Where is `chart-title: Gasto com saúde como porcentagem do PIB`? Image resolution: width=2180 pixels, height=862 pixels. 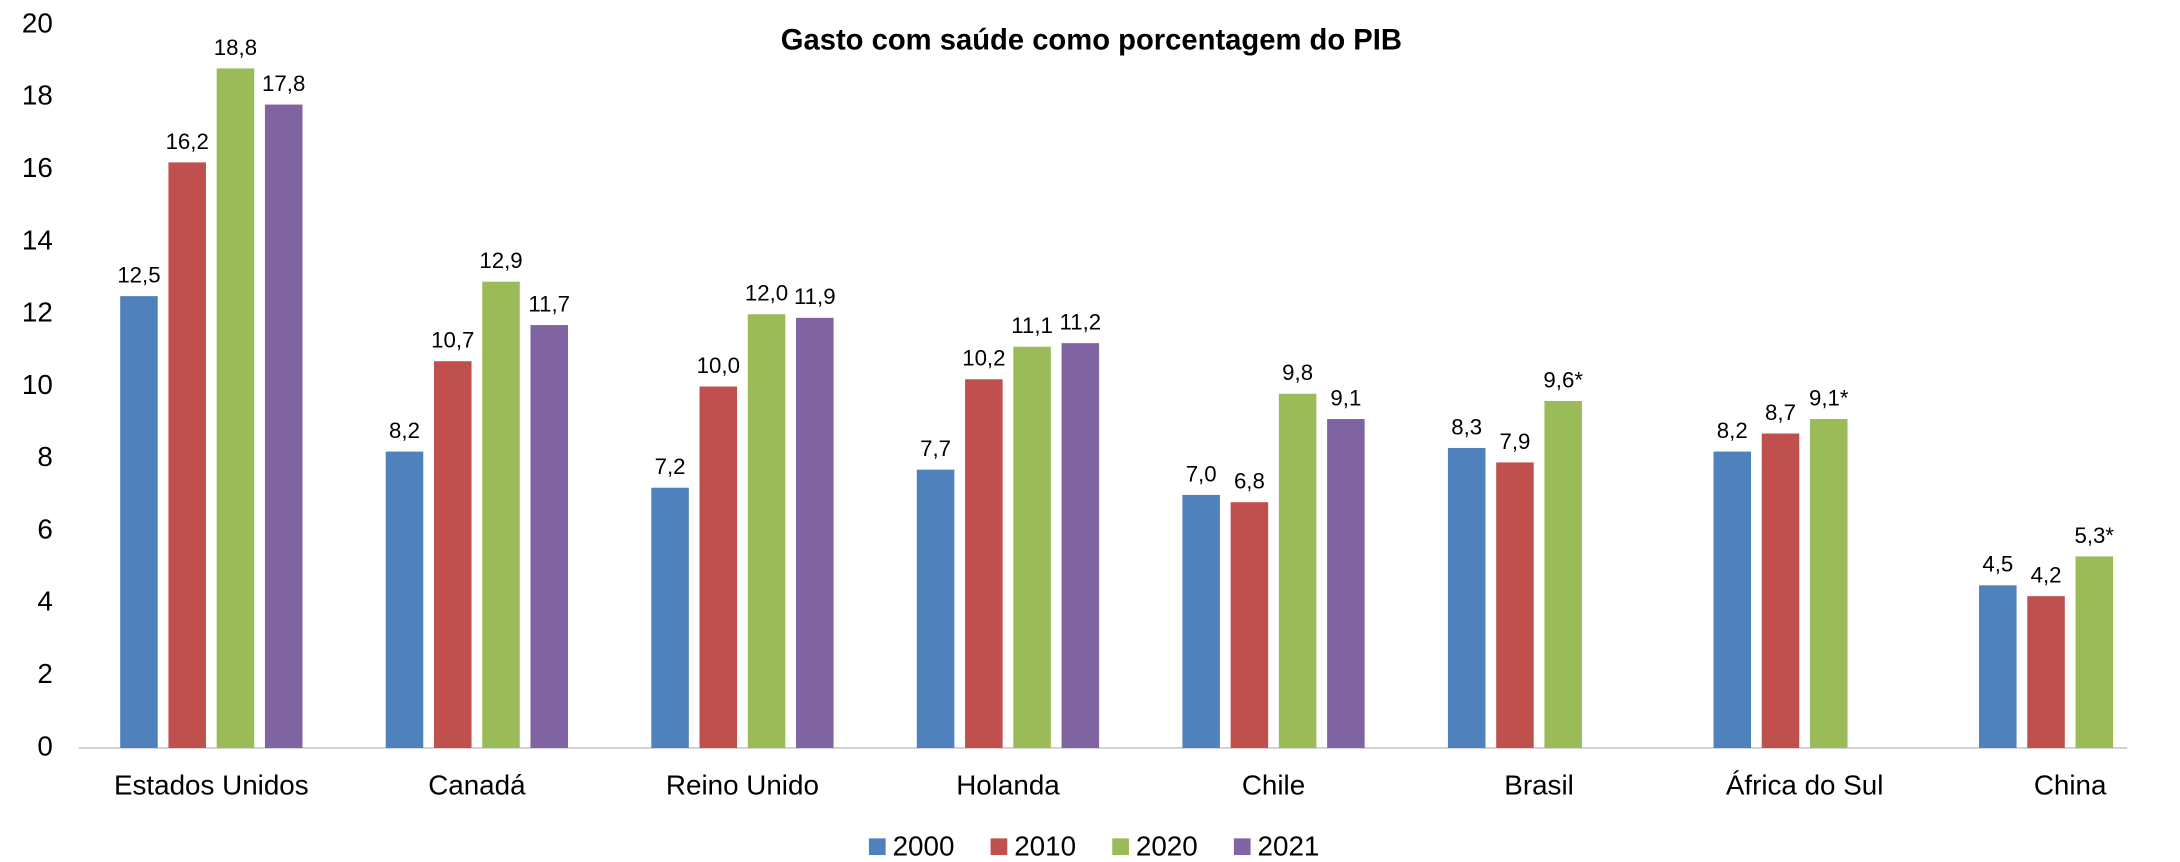 chart-title: Gasto com saúde como porcentagem do PIB is located at coordinates (1091, 40).